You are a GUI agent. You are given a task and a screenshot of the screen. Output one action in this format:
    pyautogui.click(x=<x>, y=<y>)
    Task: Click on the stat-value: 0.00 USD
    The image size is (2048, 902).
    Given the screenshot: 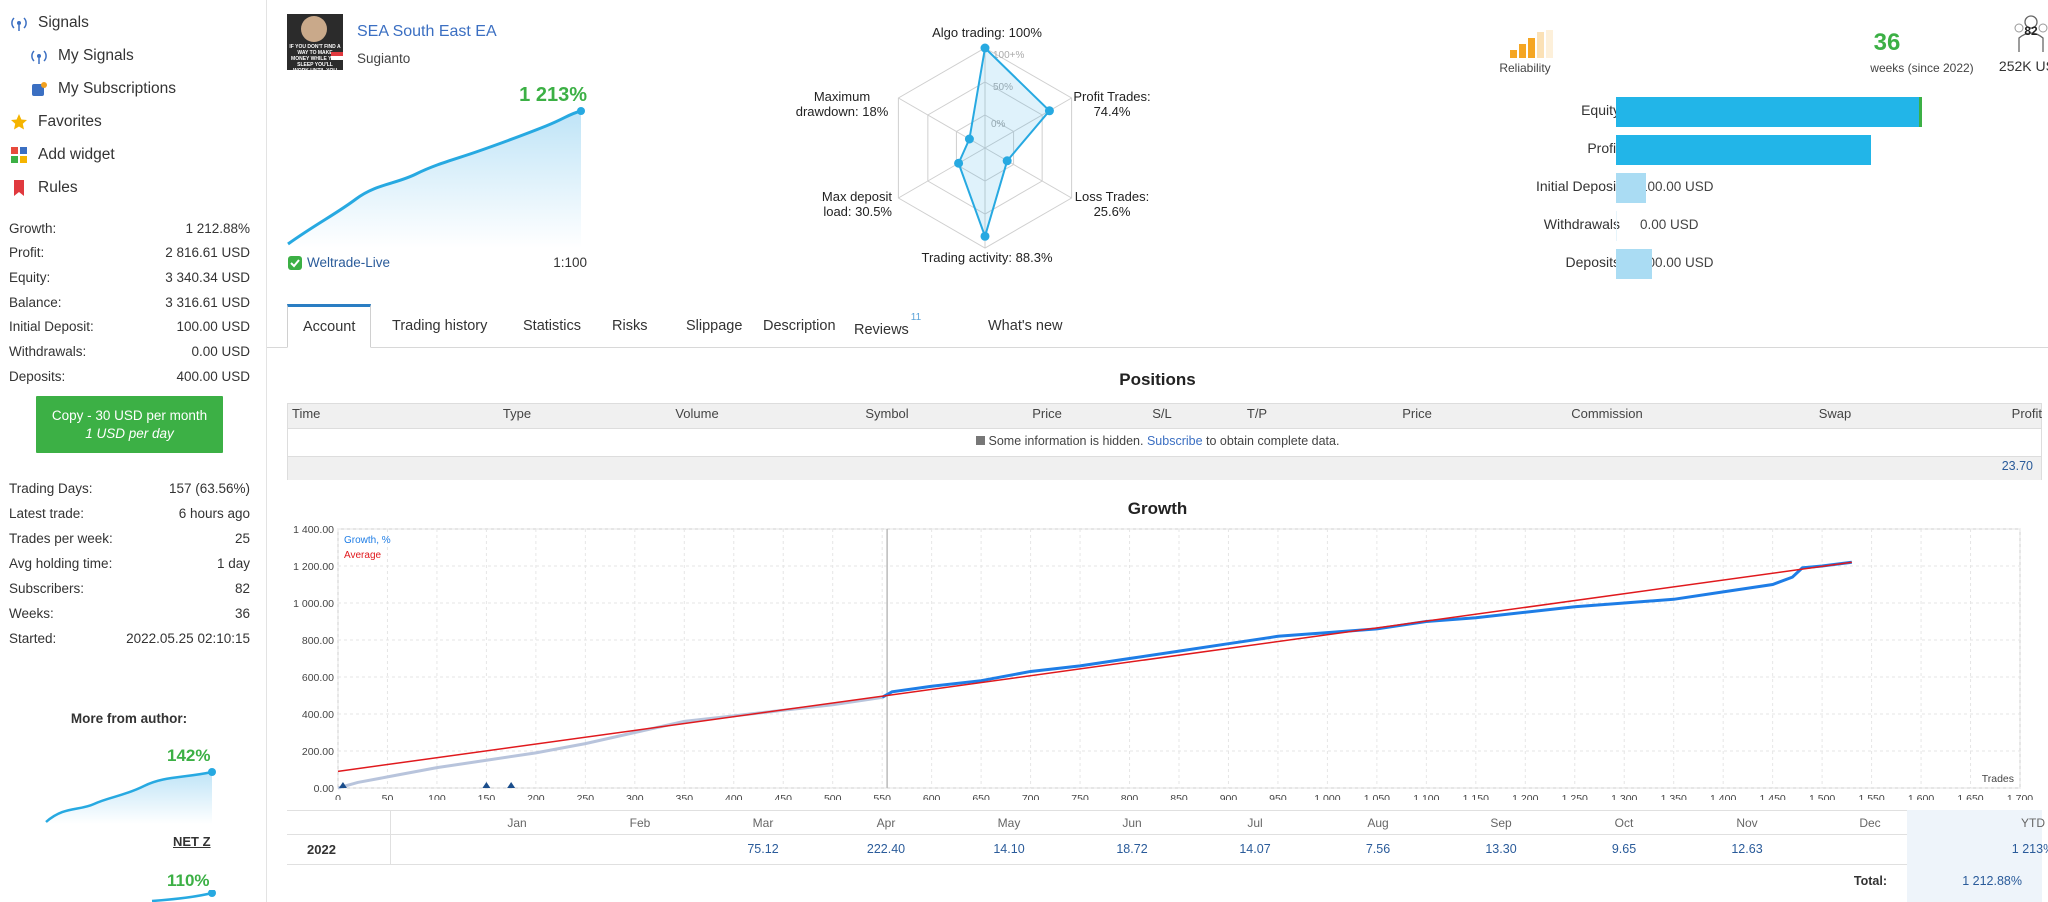 What is the action you would take?
    pyautogui.click(x=220, y=351)
    